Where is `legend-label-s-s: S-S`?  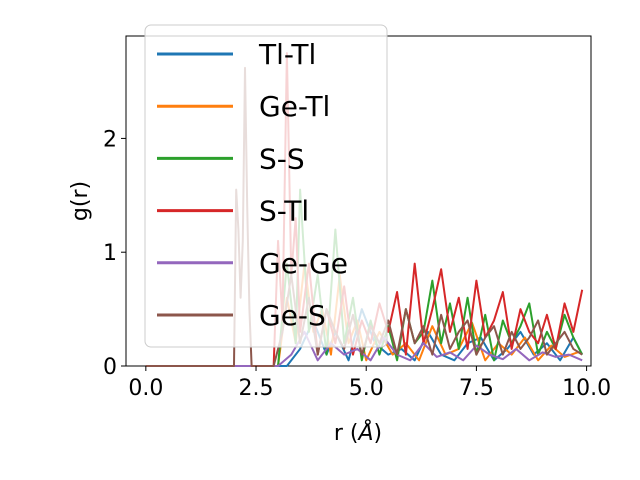
legend-label-s-s: S-S is located at coordinates (282, 158).